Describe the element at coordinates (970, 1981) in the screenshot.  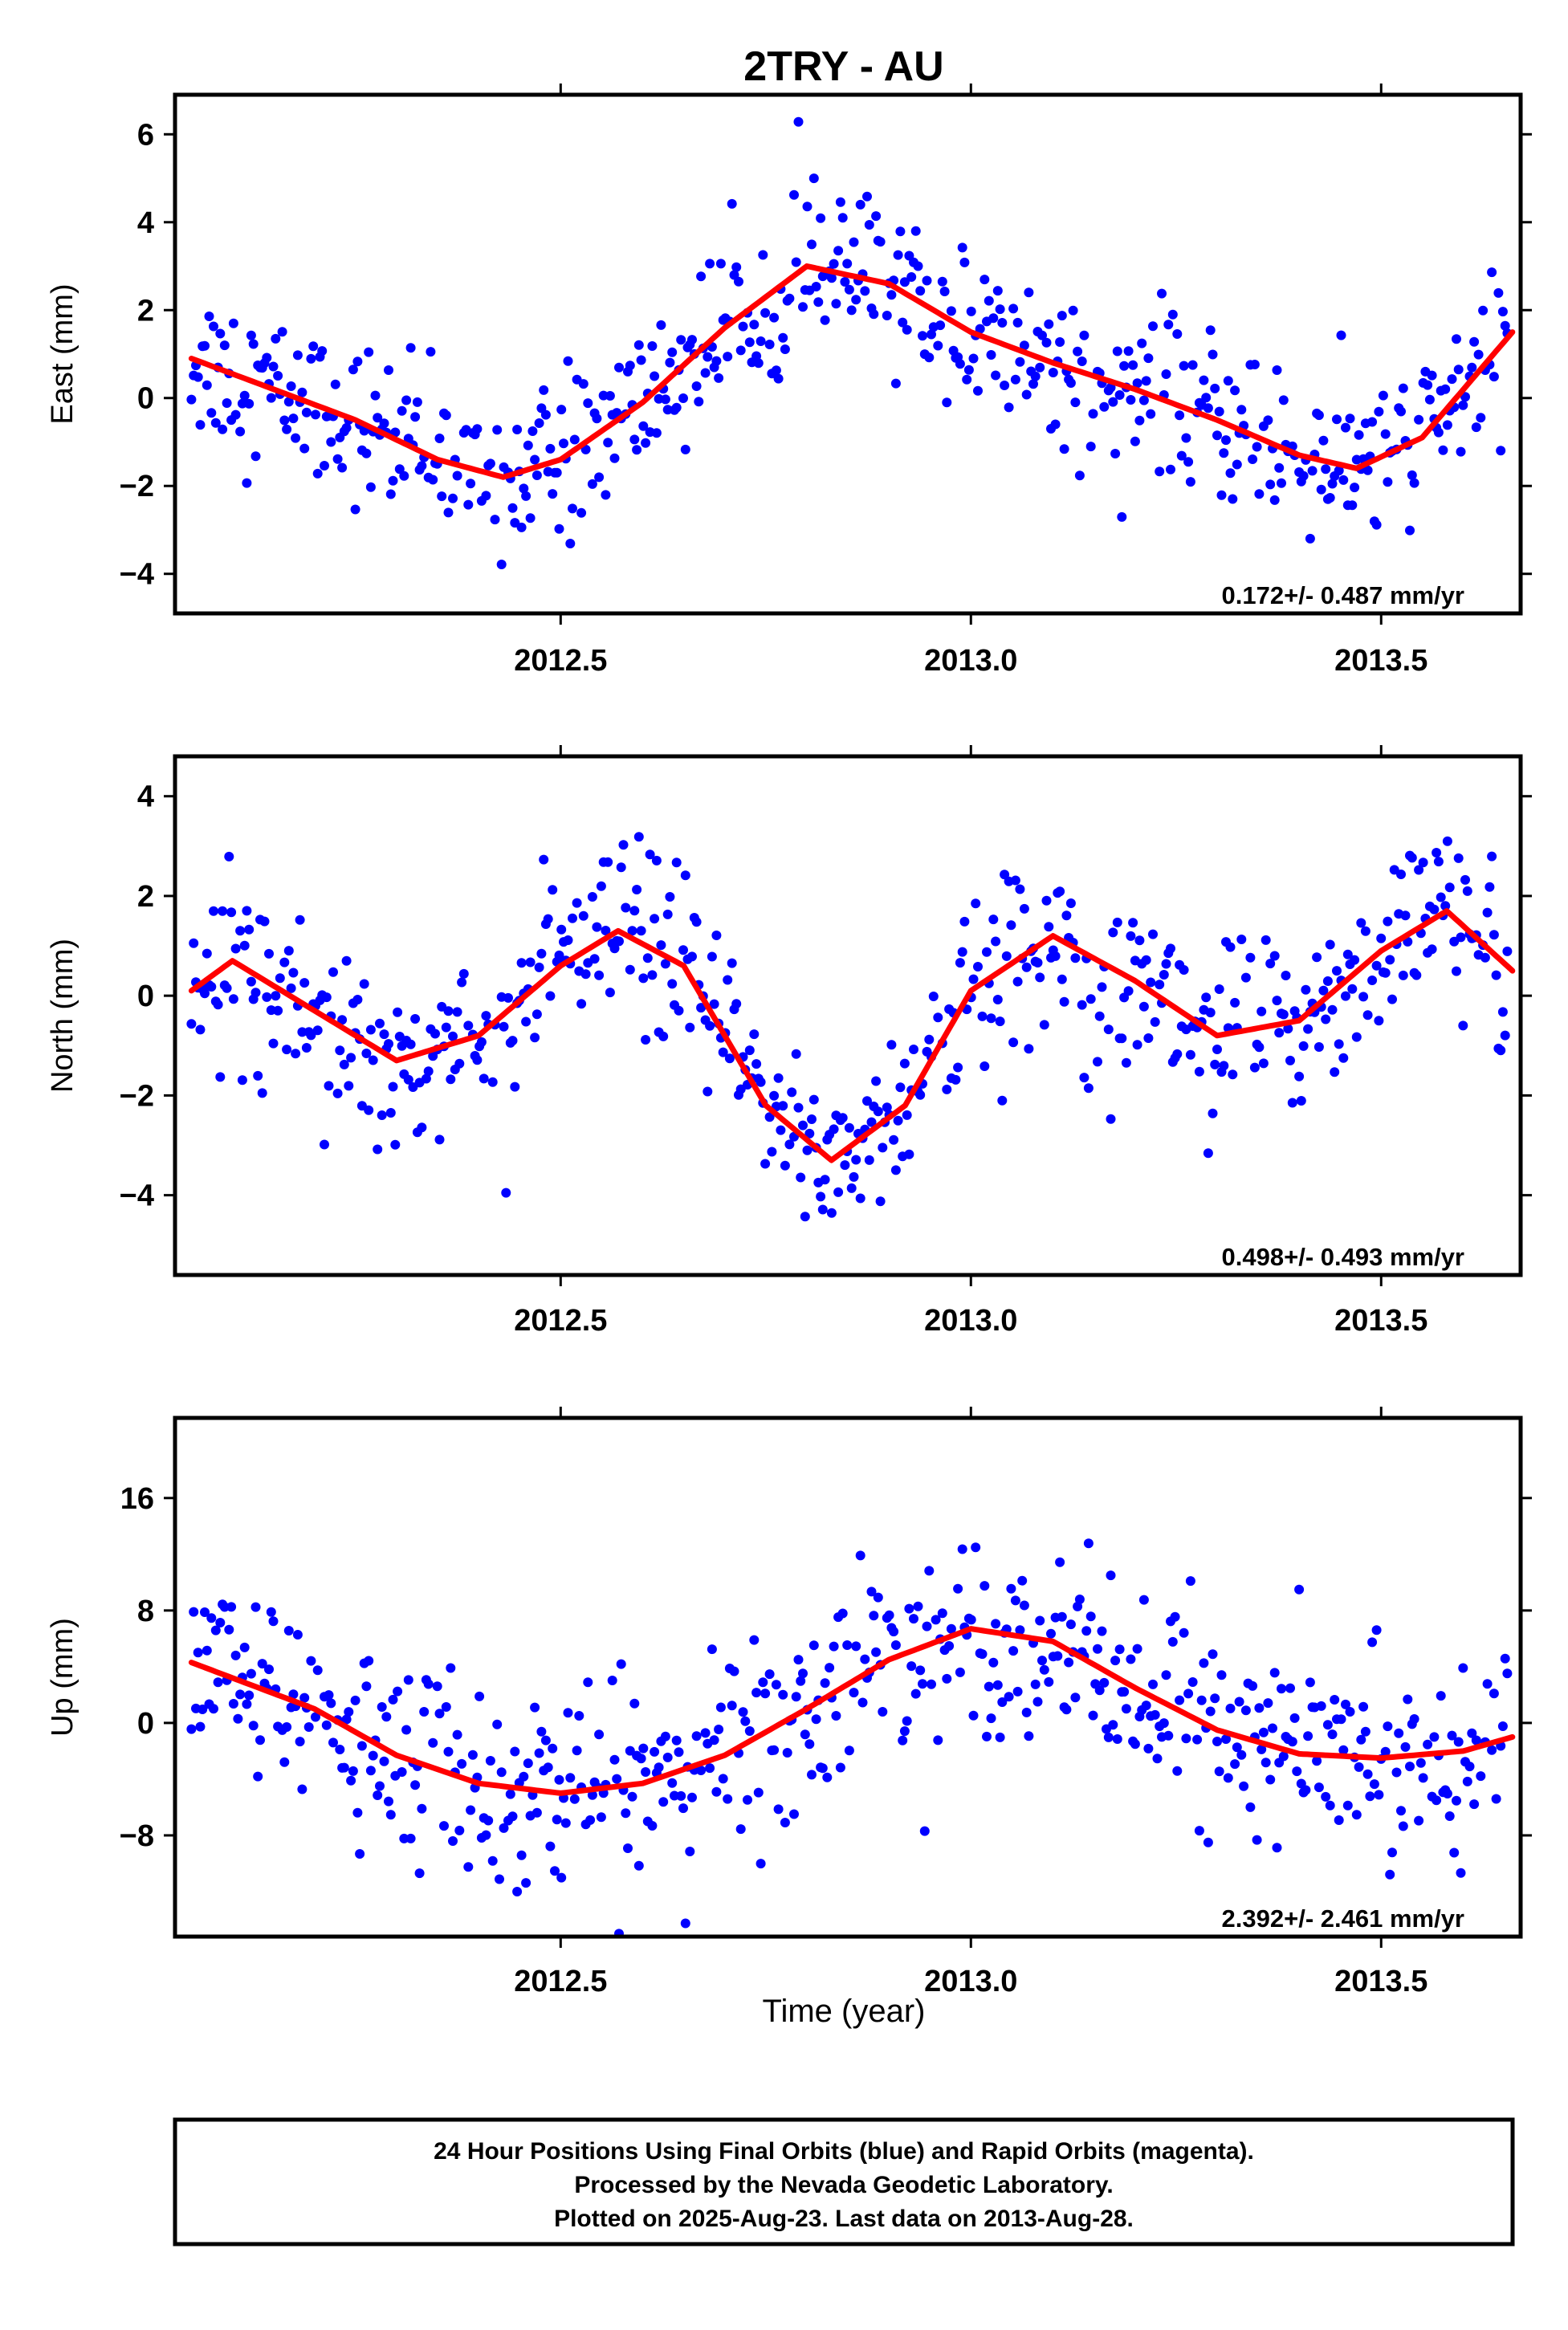
I see `x-tick-label: 2013.0` at that location.